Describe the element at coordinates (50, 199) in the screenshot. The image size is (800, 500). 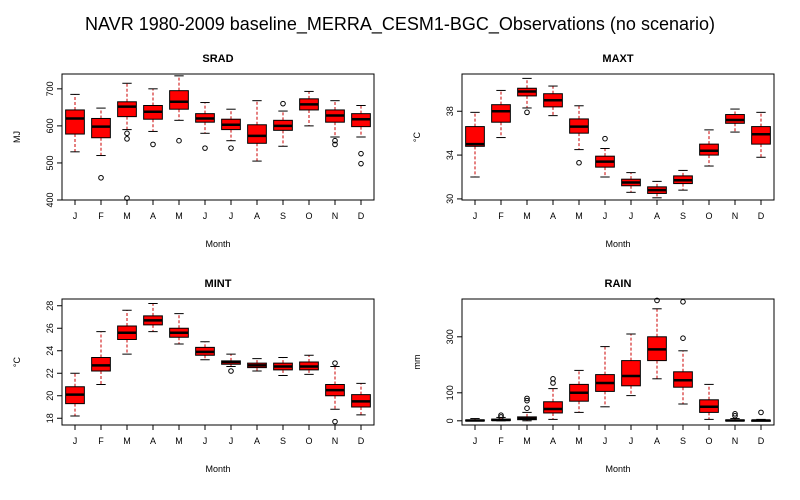
I see `y-tick-label: 400` at that location.